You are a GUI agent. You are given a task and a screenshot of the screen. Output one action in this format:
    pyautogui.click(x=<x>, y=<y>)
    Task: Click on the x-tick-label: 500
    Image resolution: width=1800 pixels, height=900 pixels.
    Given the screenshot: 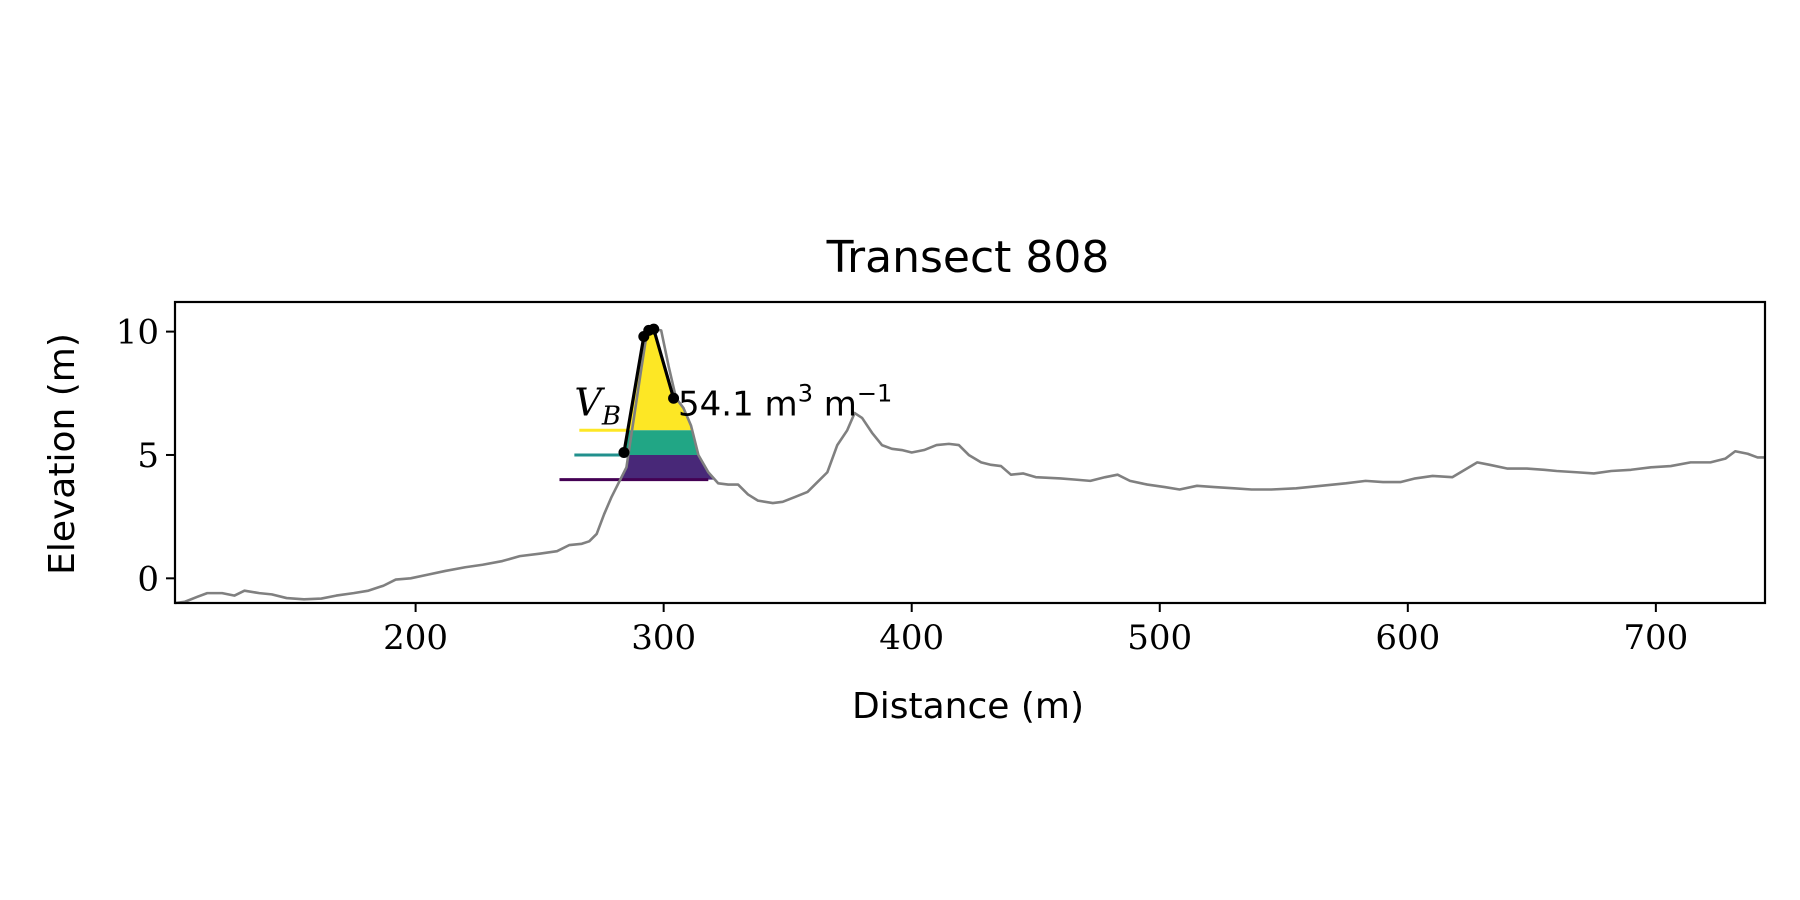 What is the action you would take?
    pyautogui.click(x=1159, y=638)
    